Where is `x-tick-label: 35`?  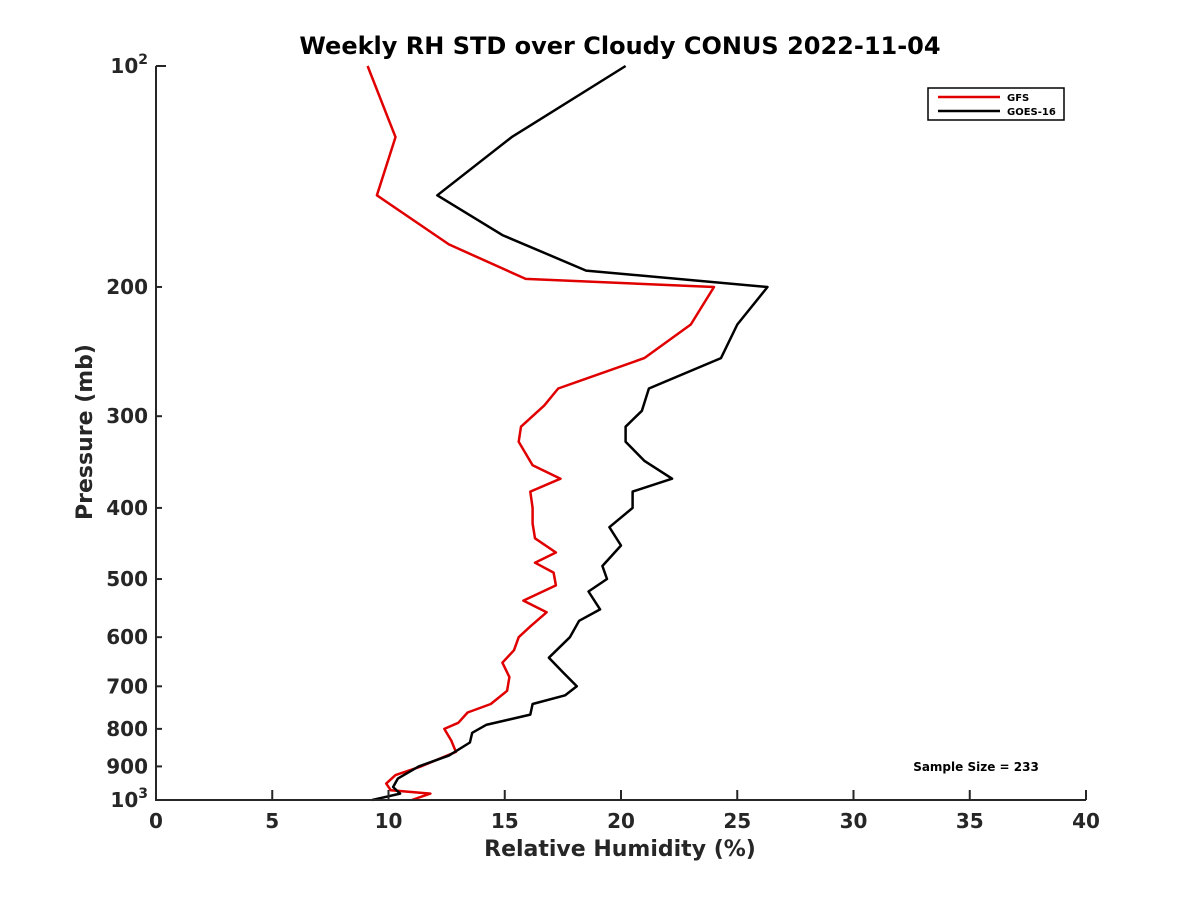
x-tick-label: 35 is located at coordinates (970, 821).